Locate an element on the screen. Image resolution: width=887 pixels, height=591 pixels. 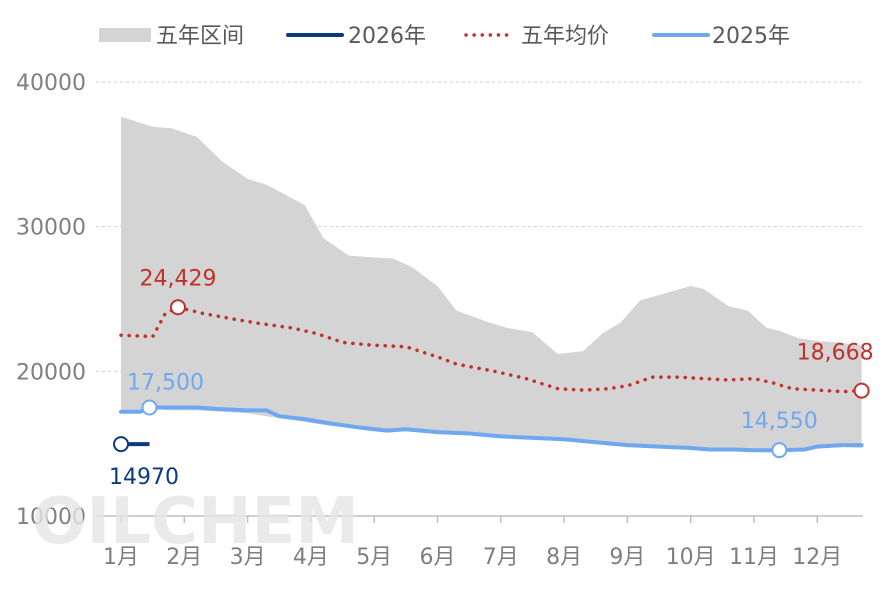
y-tick-label-10000: 10000 is located at coordinates (51, 517).